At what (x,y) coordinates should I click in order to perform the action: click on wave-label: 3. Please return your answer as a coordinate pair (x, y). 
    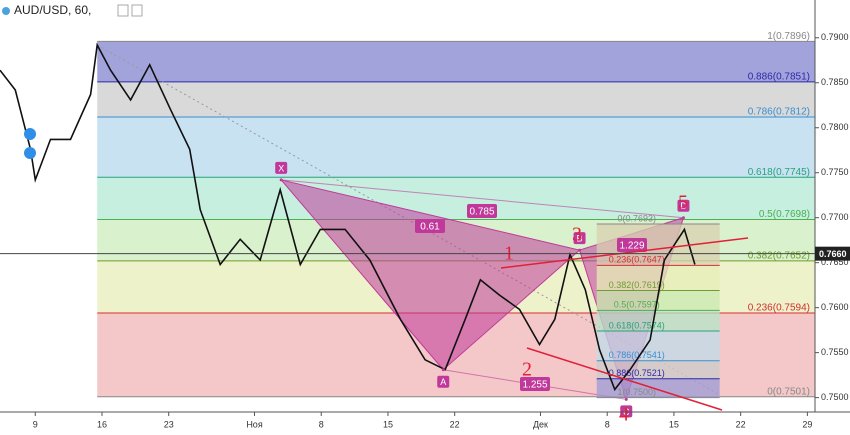
    Looking at the image, I should click on (577, 235).